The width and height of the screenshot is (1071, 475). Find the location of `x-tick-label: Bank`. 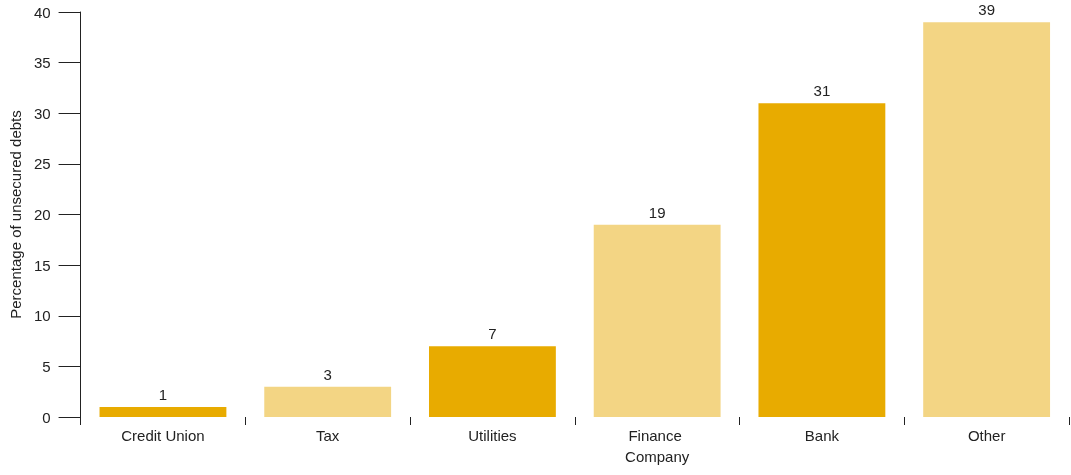

x-tick-label: Bank is located at coordinates (822, 435).